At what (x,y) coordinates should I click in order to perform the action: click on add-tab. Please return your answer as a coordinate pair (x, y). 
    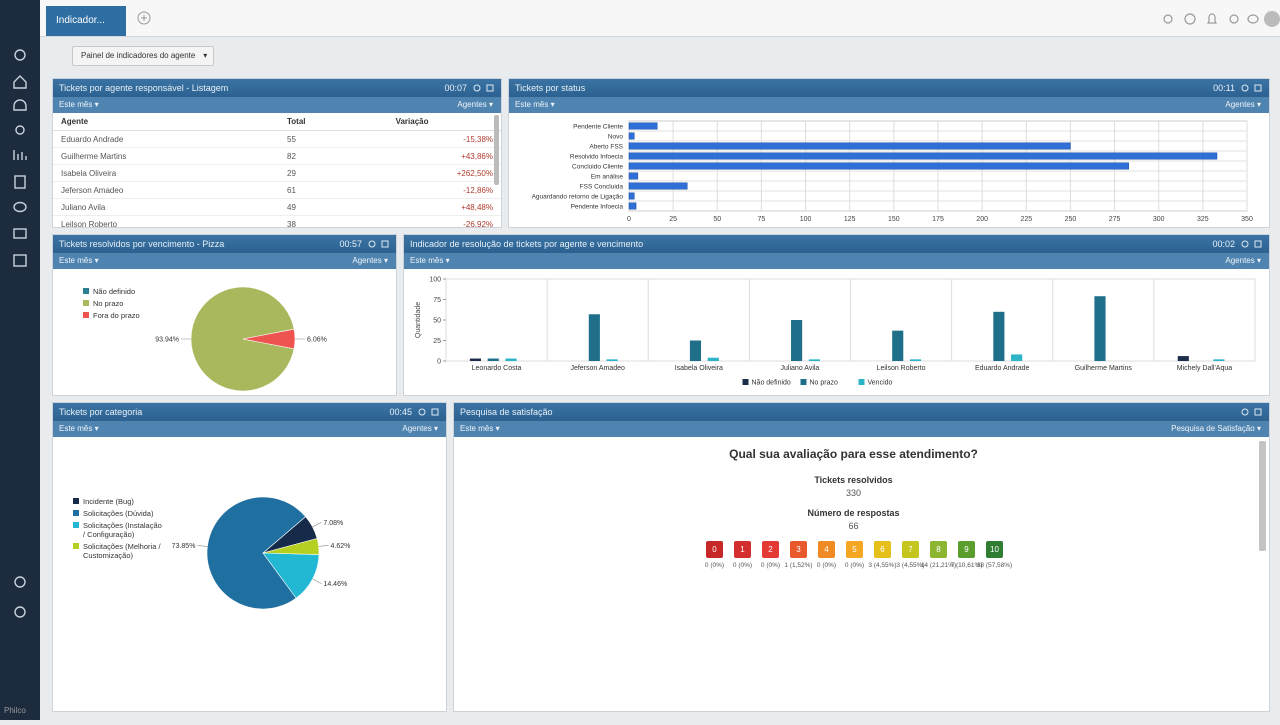
    Looking at the image, I should click on (144, 18).